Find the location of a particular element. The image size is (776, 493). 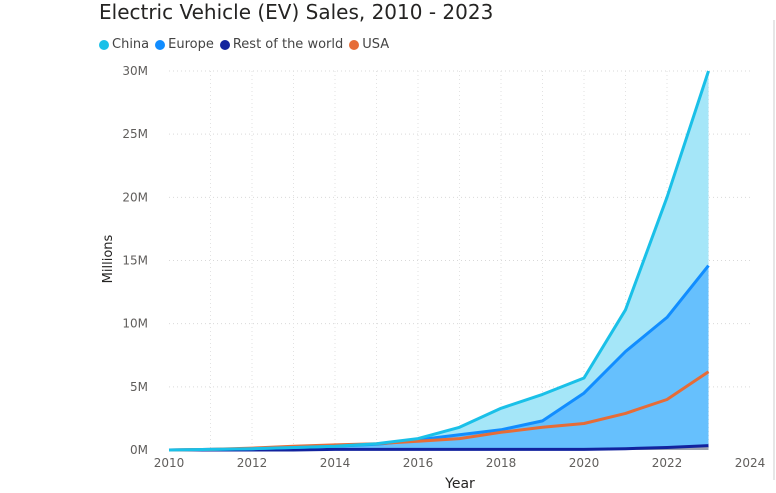

y-axis-ticks: 0M 5M 10M 15M 20M 25M 30M is located at coordinates (135, 260).